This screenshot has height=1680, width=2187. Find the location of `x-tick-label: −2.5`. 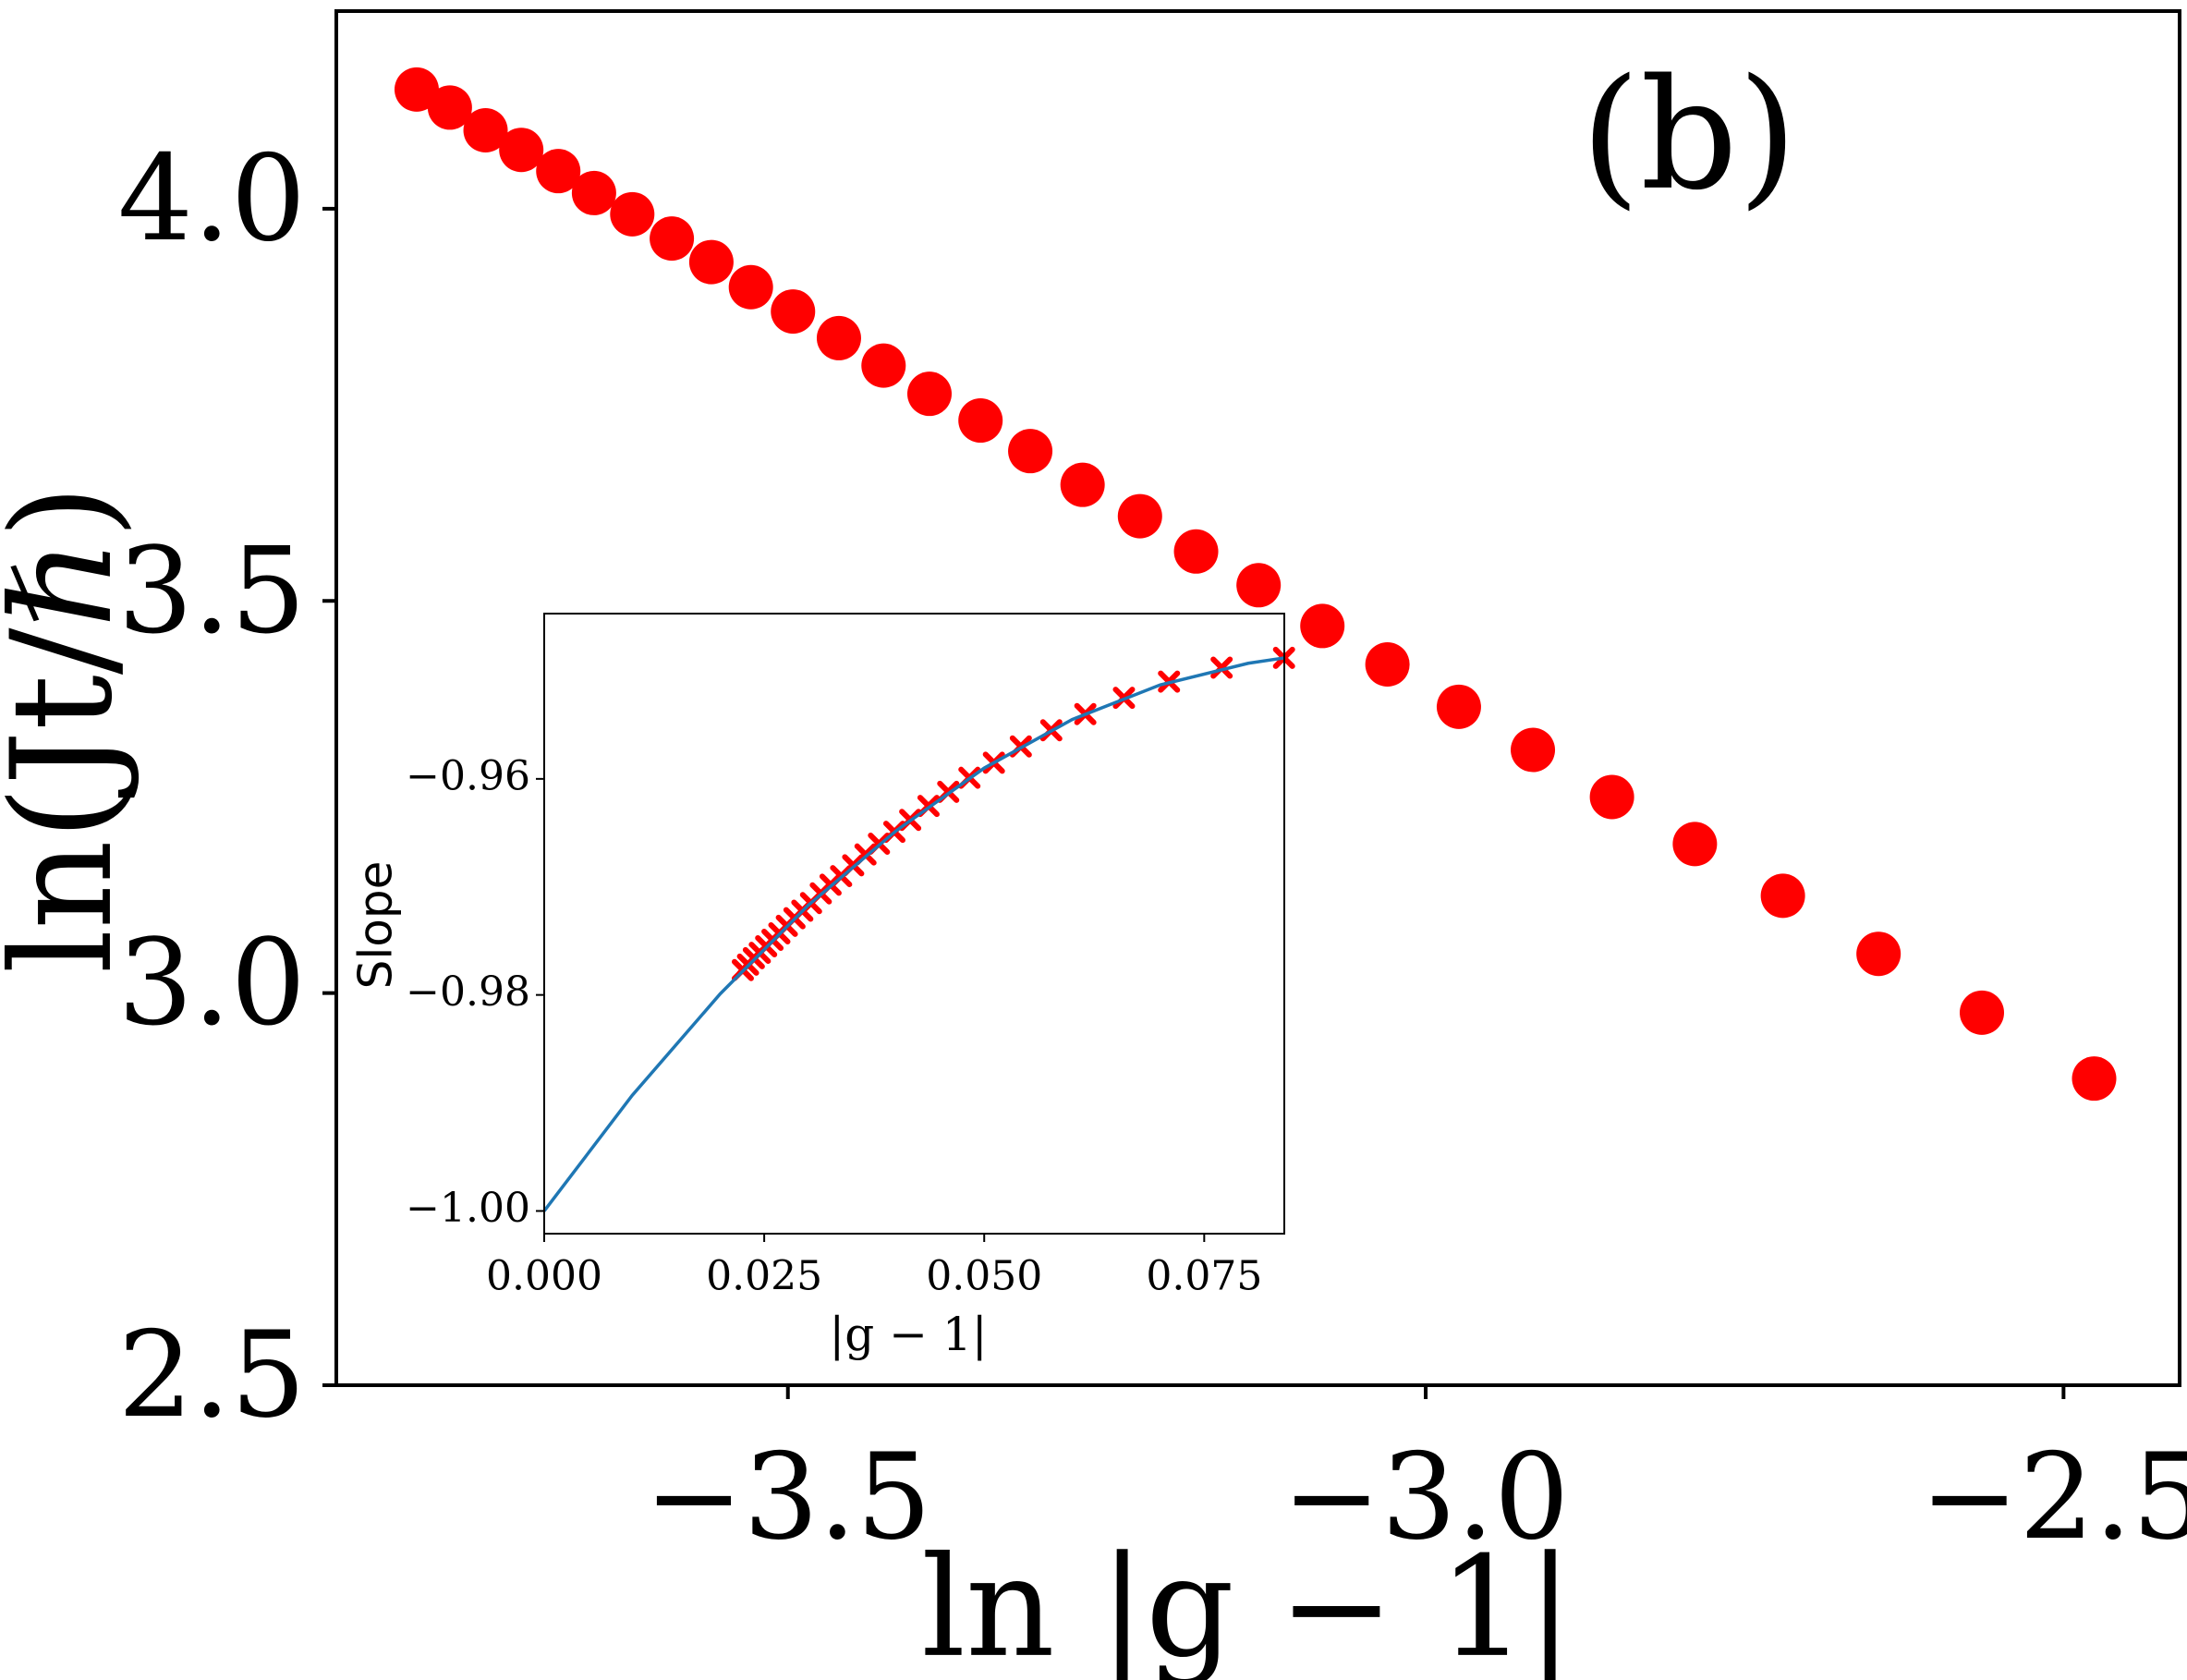

x-tick-label: −2.5 is located at coordinates (2053, 1497).